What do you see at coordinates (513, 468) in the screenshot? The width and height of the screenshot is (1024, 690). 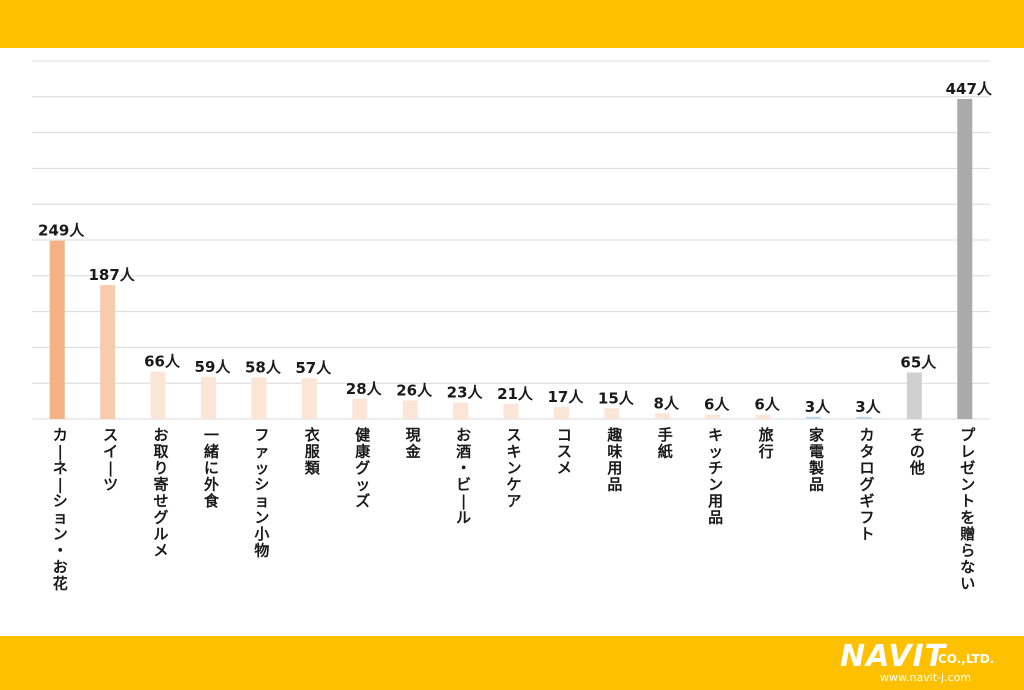 I see `category-label: スキンケア` at bounding box center [513, 468].